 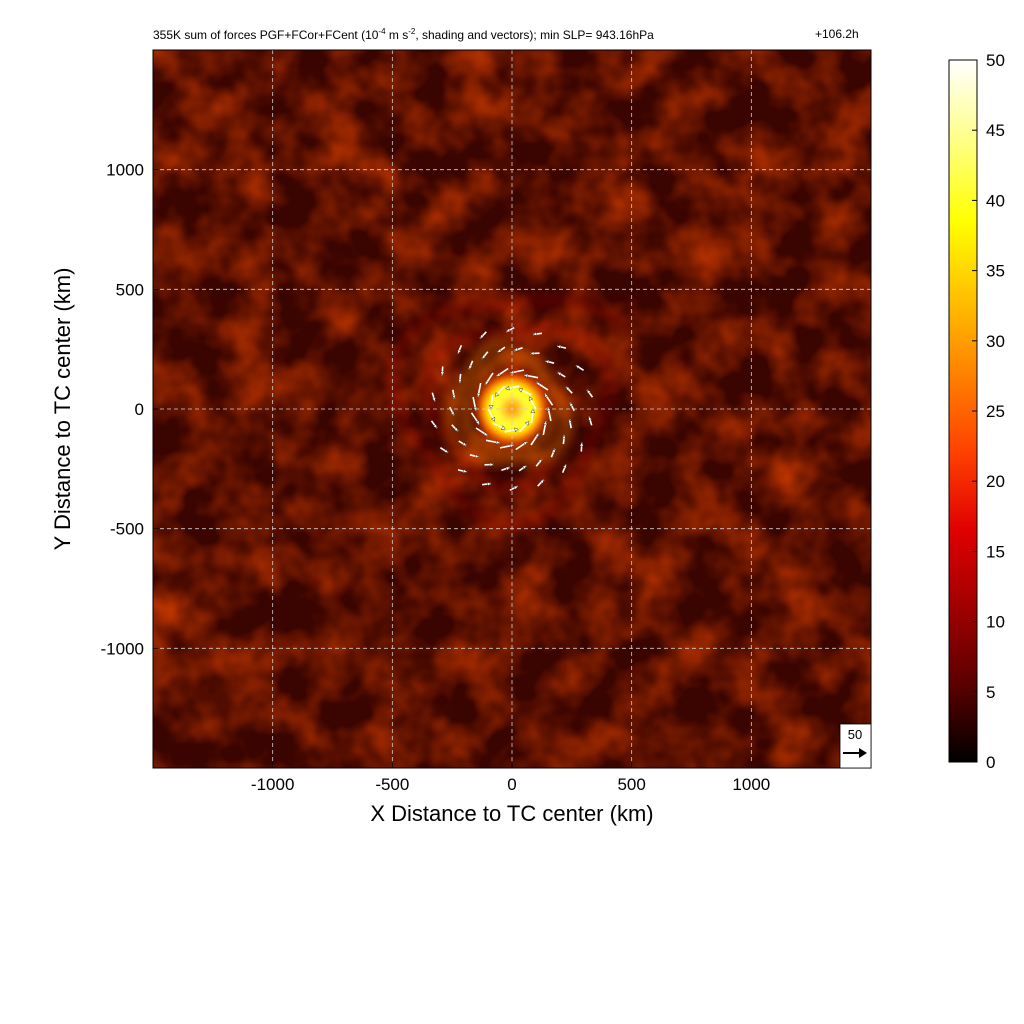 What do you see at coordinates (990, 762) in the screenshot?
I see `colorbar-tick-label: 0` at bounding box center [990, 762].